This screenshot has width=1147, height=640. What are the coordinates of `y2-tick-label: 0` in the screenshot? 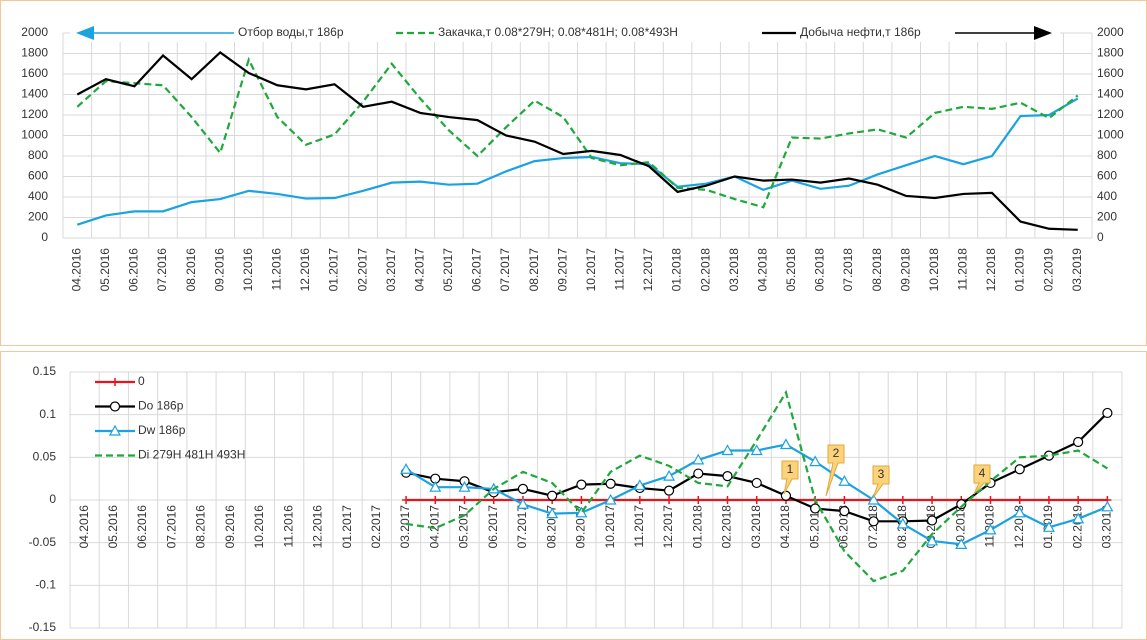 It's located at (1100, 237).